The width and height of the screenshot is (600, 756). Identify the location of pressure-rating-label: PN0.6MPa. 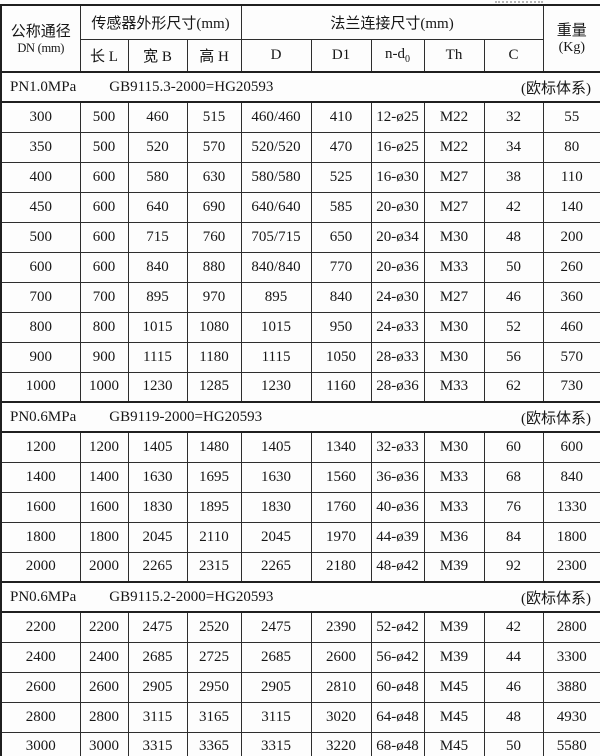
(43, 416).